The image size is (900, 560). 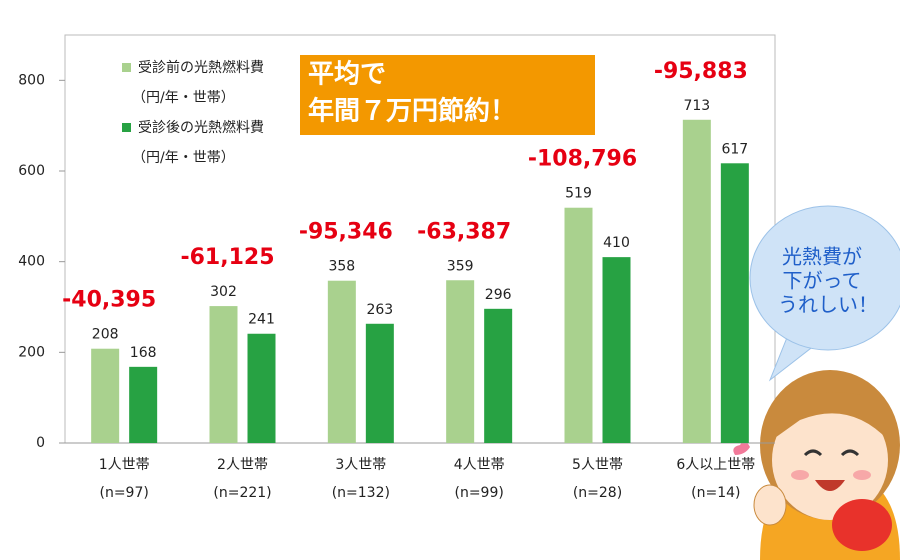 I want to click on y-tick-label: 600, so click(x=31, y=171).